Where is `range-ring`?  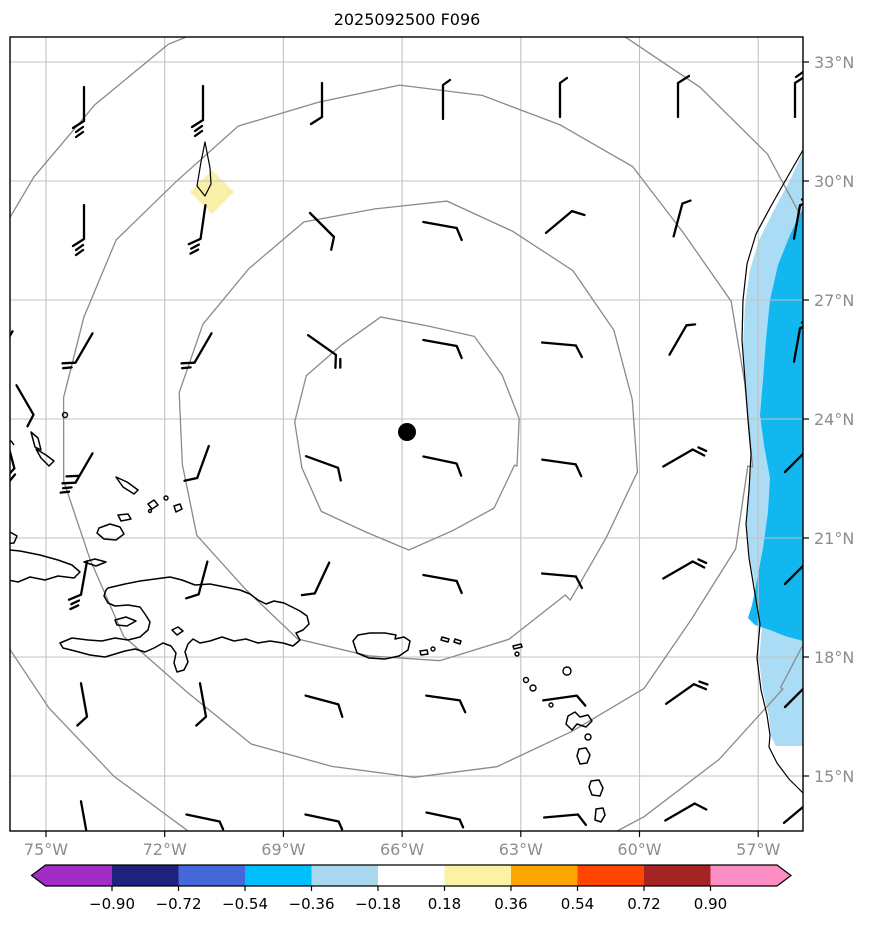 range-ring is located at coordinates (407, 433).